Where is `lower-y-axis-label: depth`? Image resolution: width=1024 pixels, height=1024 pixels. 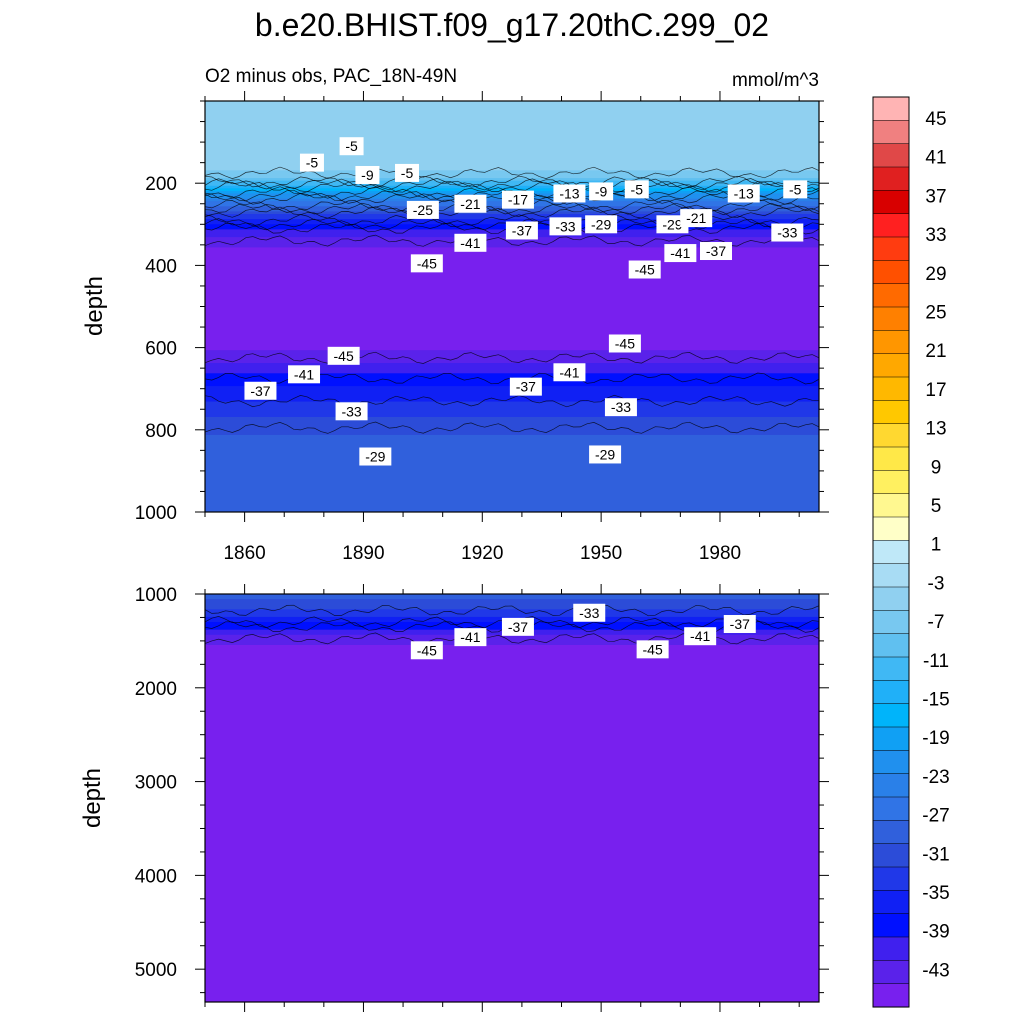 lower-y-axis-label: depth is located at coordinates (92, 798).